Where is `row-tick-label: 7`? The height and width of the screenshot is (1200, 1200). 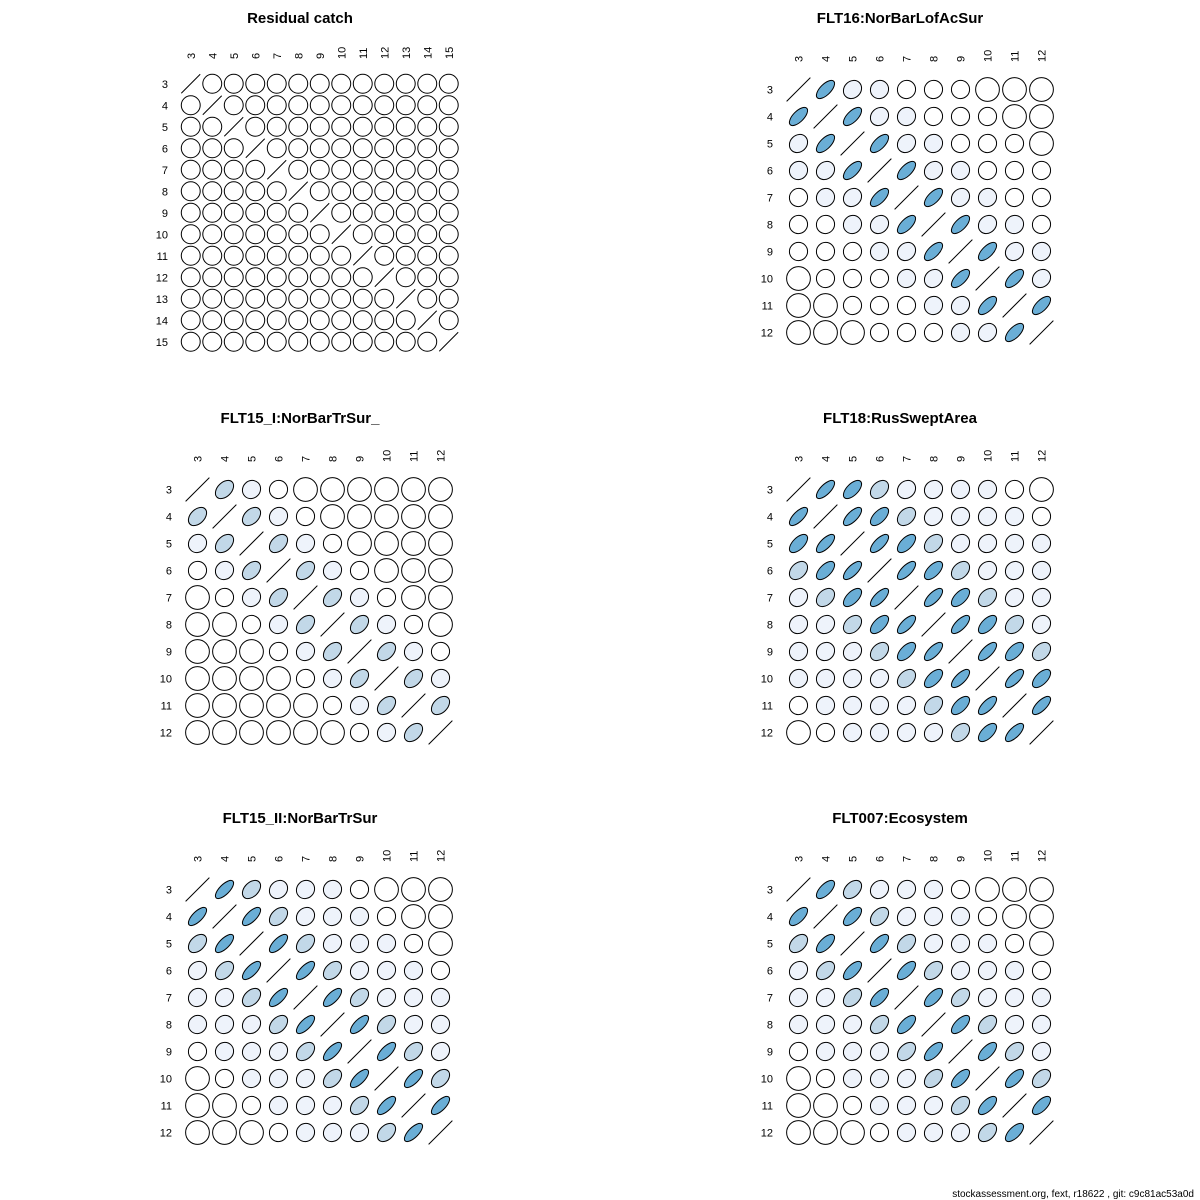 row-tick-label: 7 is located at coordinates (770, 199).